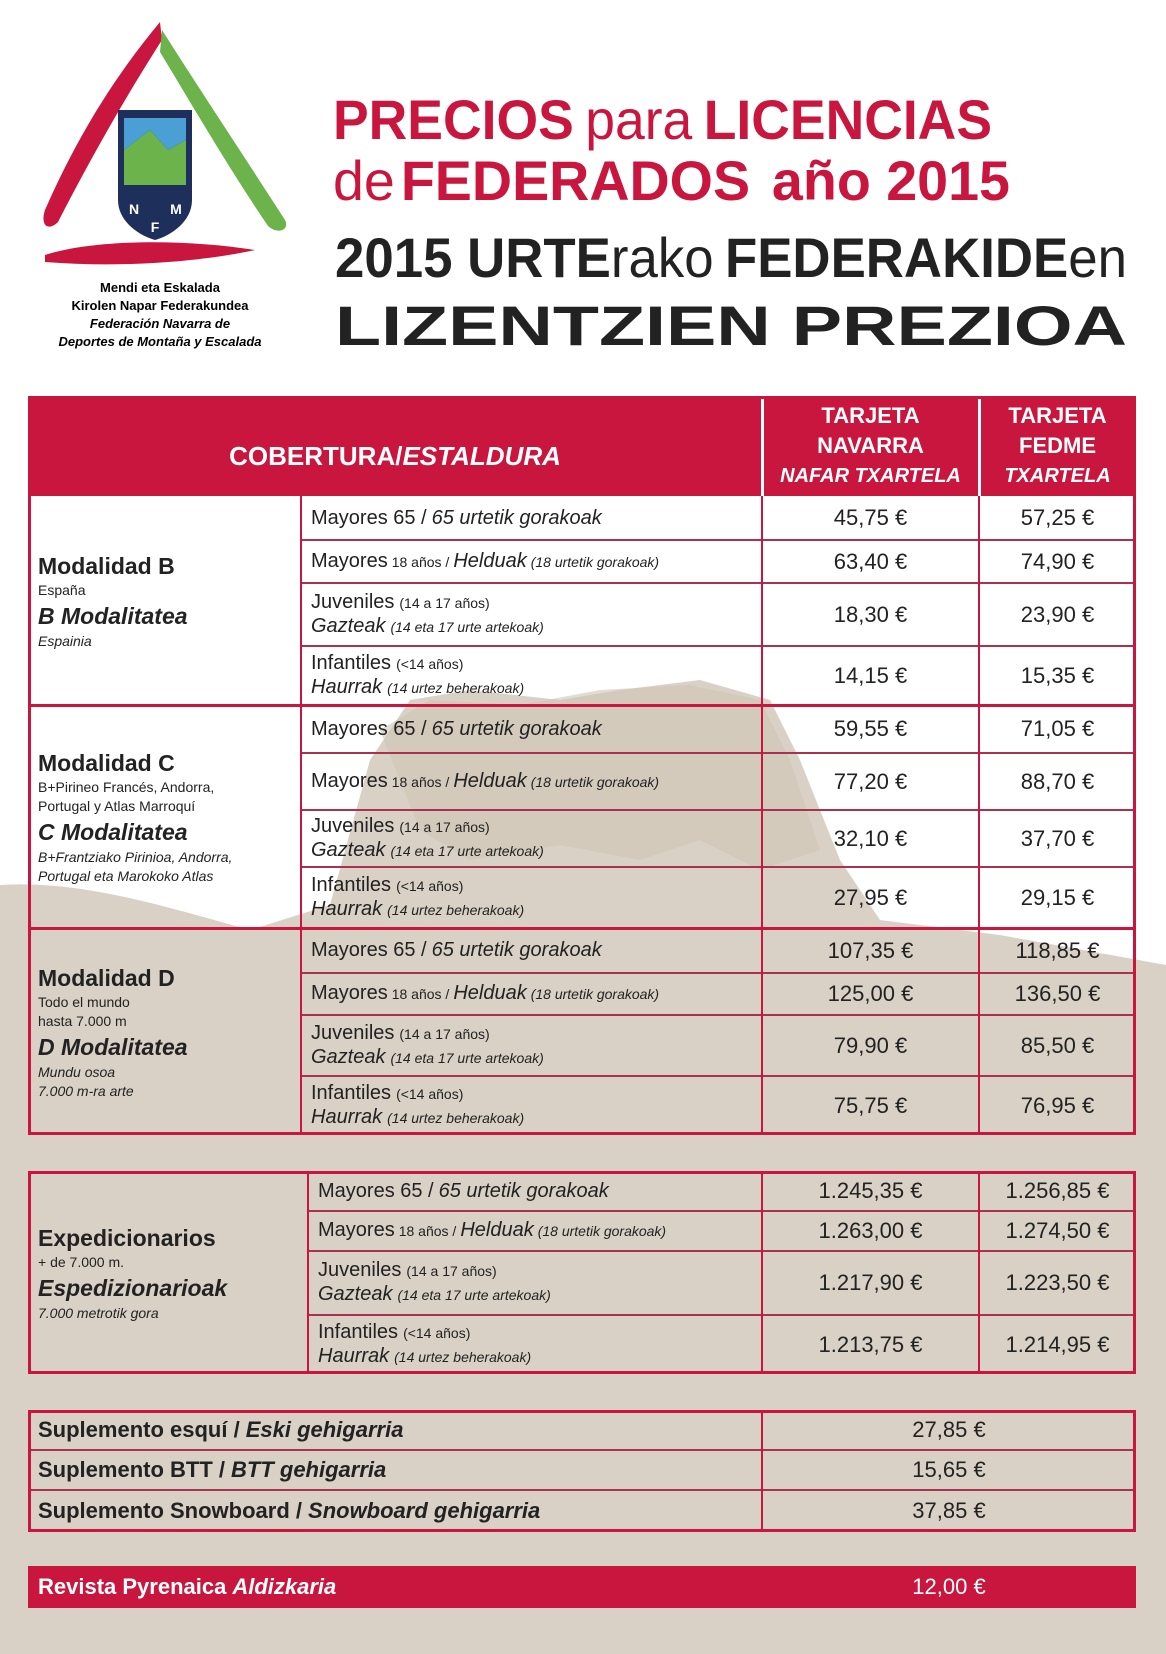 This screenshot has width=1166, height=1654. What do you see at coordinates (161, 305) in the screenshot?
I see `logo-text: Kirolen Napar Federakundea` at bounding box center [161, 305].